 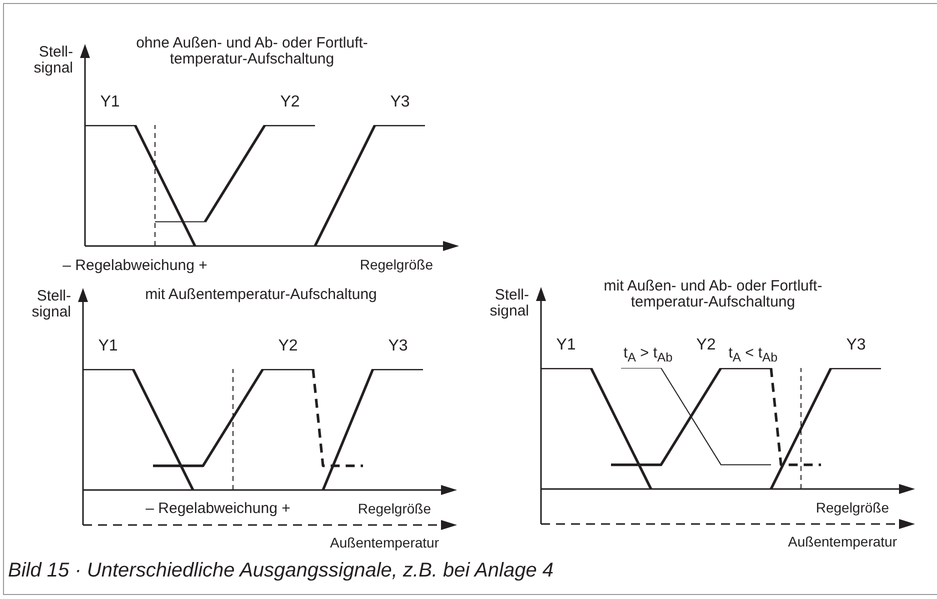 I want to click on chart-title: mit Außen- und Ab- oder Fortluft- temperatur-Aufschaltung, so click(x=713, y=293).